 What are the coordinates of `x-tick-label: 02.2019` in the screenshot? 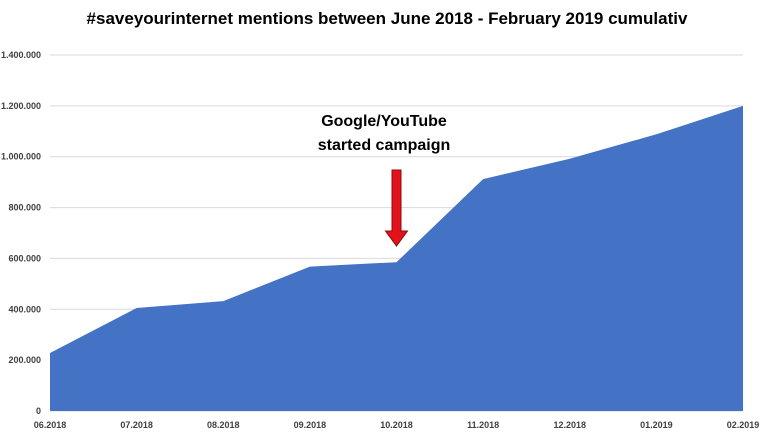 It's located at (743, 425).